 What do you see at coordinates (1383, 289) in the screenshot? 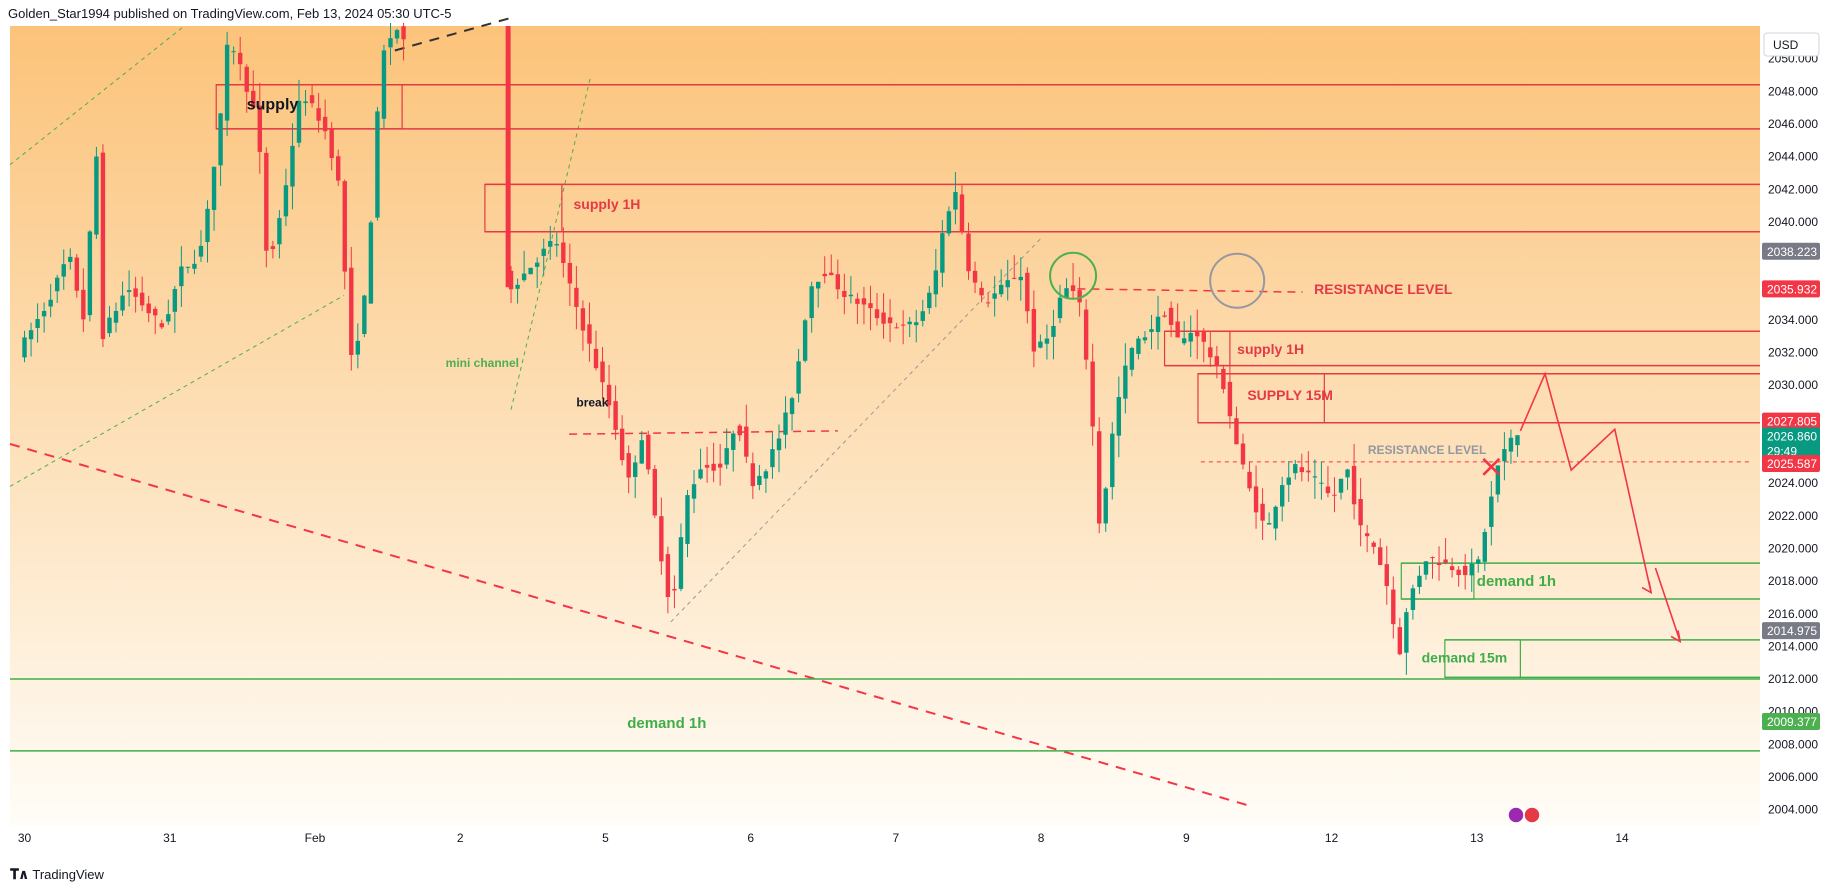
I see `resistance-label-1: RESISTANCE LEVEL` at bounding box center [1383, 289].